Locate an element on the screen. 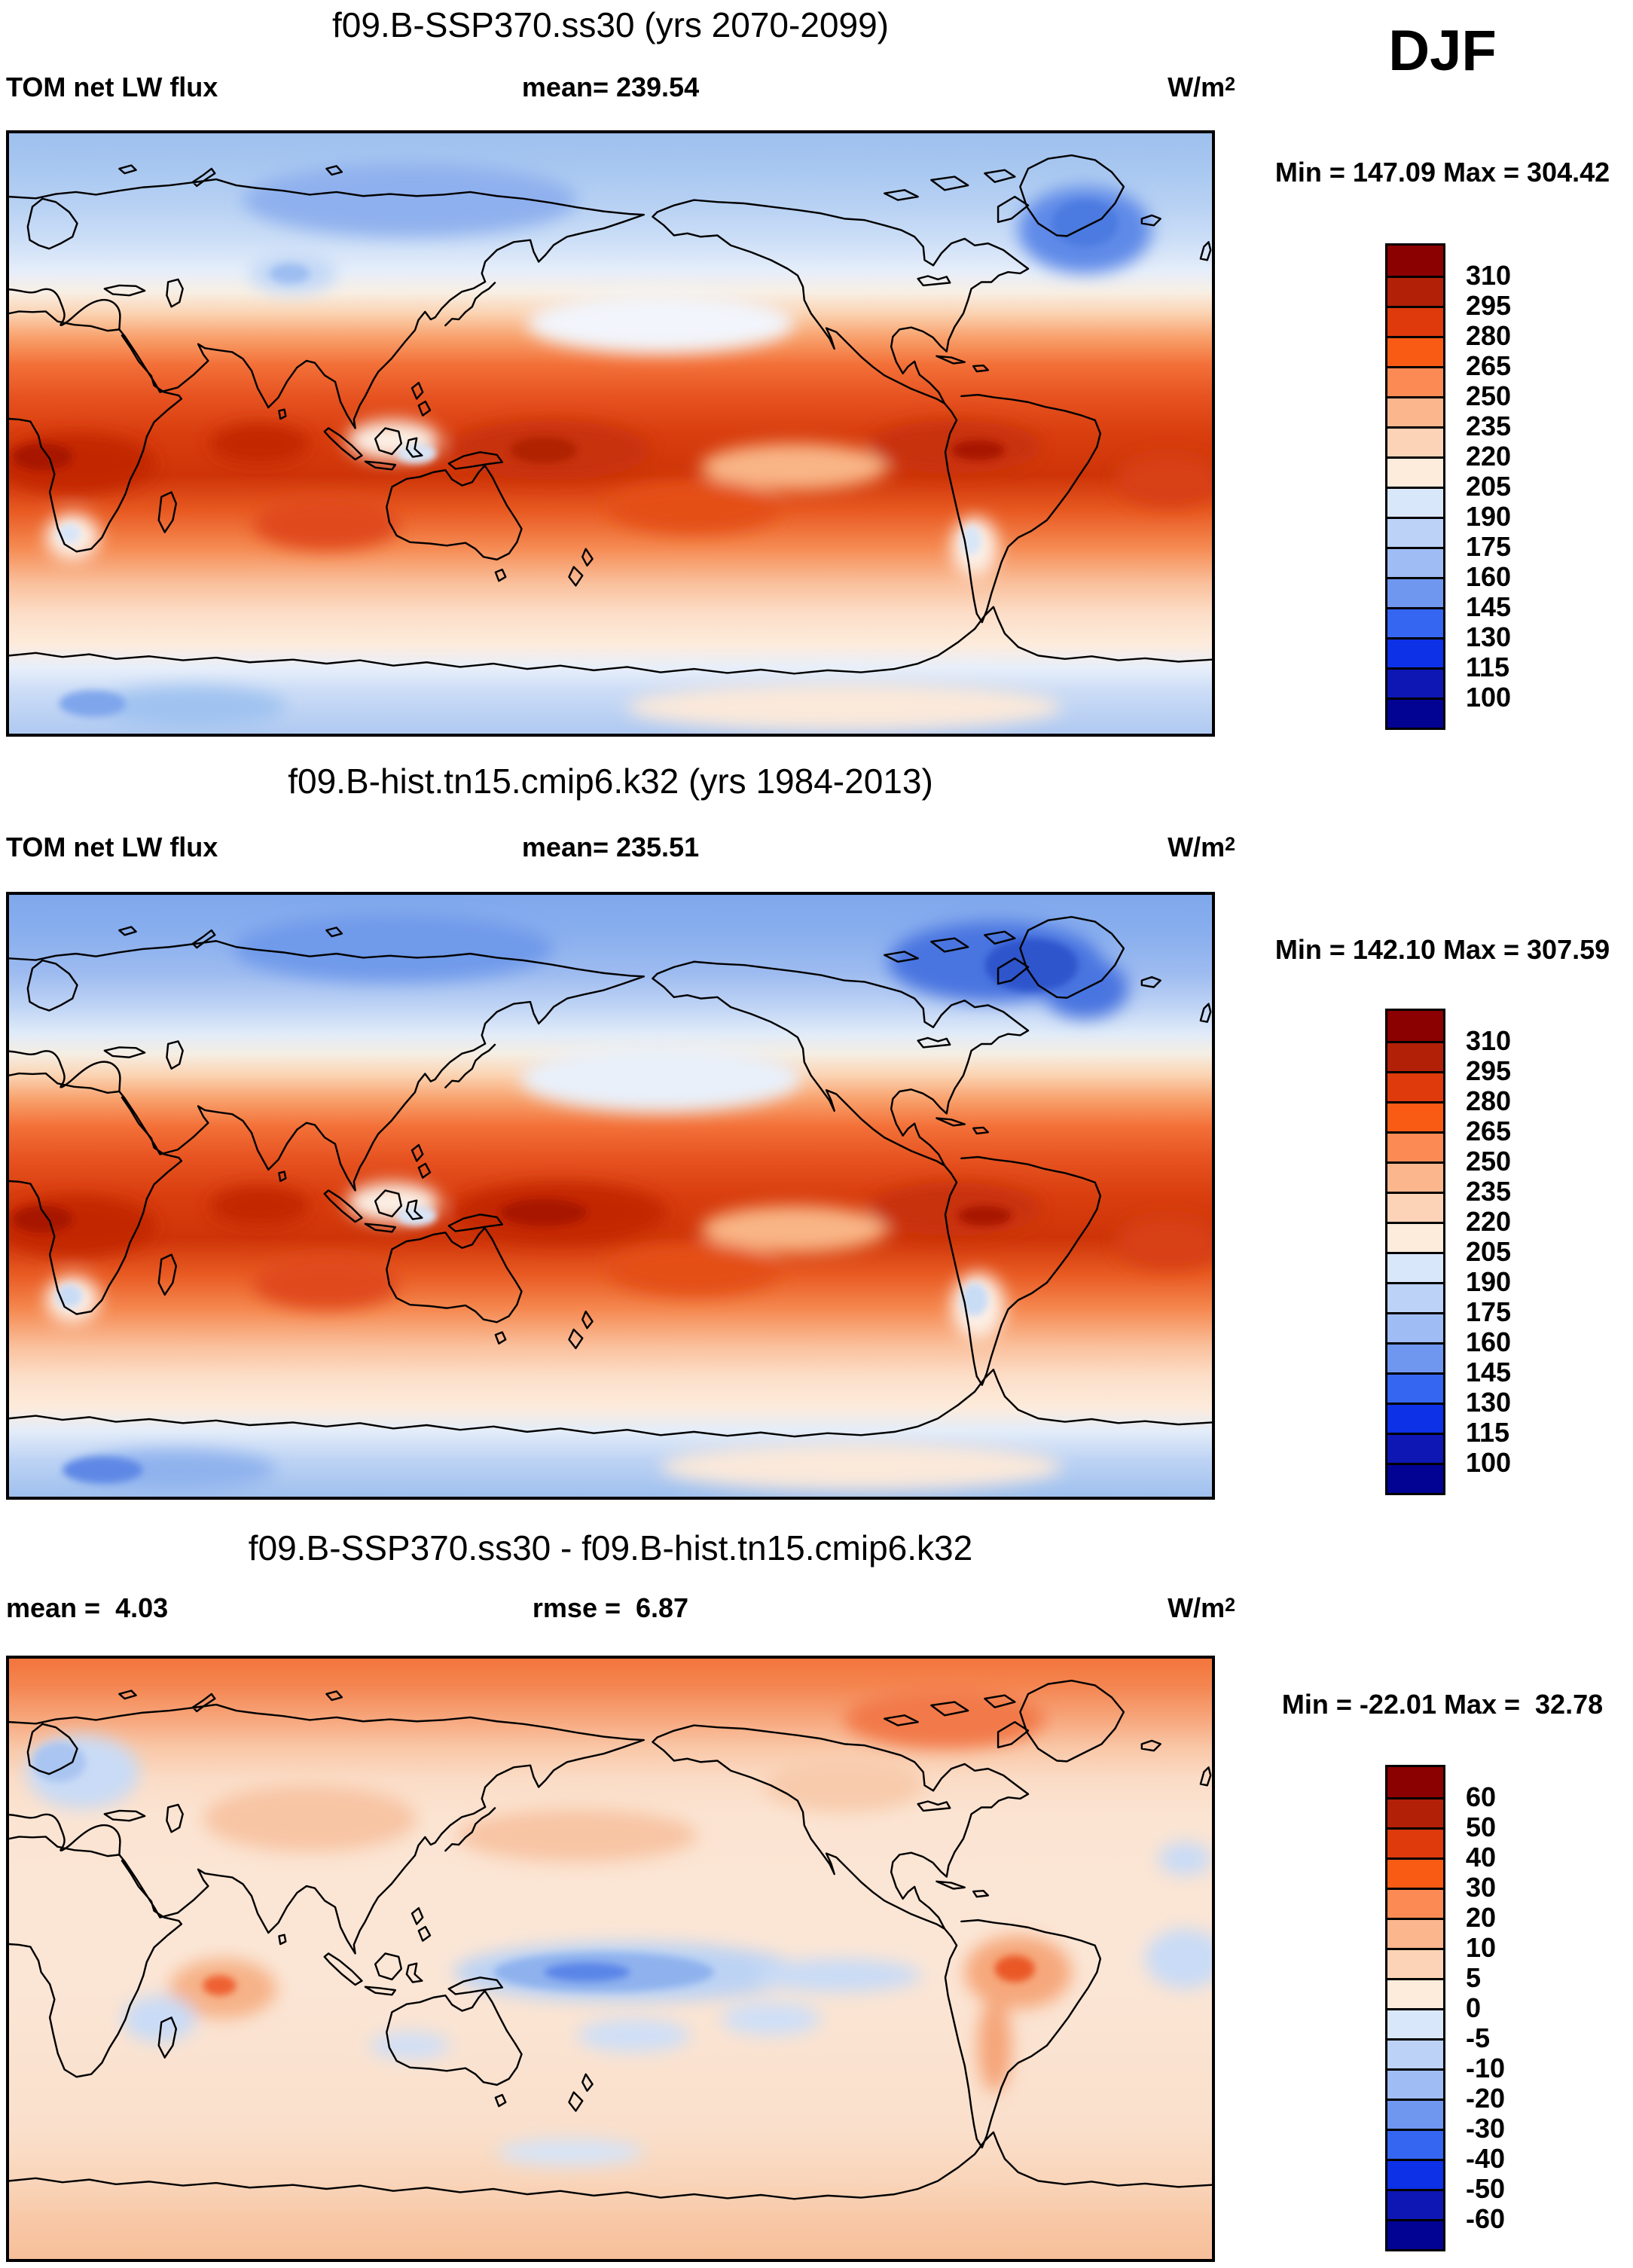 Image resolution: width=1633 pixels, height=2268 pixels. panel2-minmax: Min = 142.10 Max = 307.59 is located at coordinates (1442, 950).